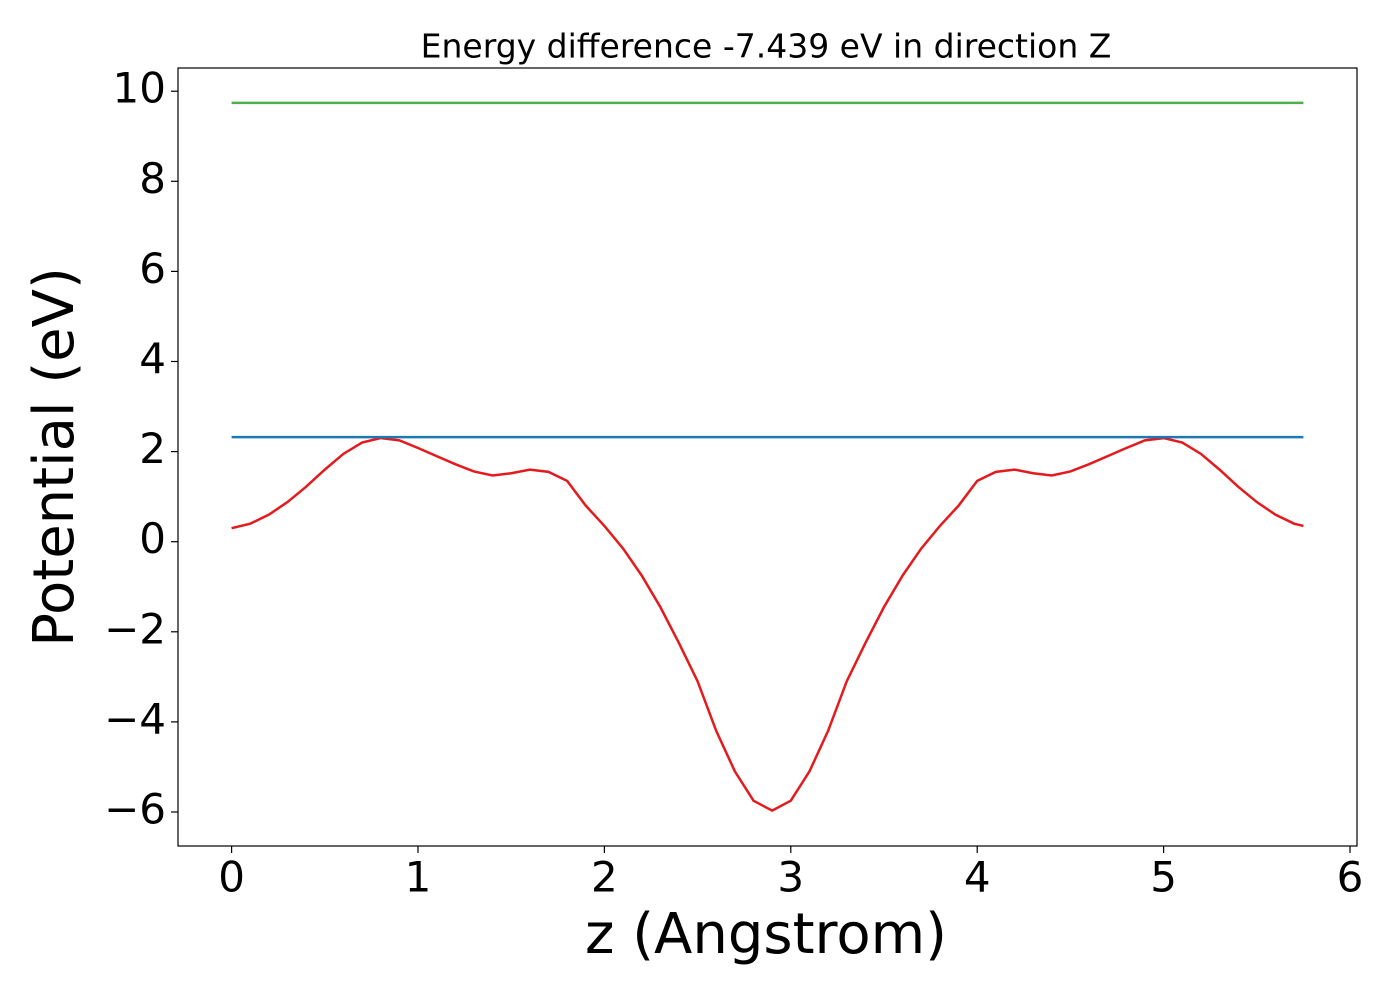  Describe the element at coordinates (1350, 877) in the screenshot. I see `x-tick-label: 6` at that location.